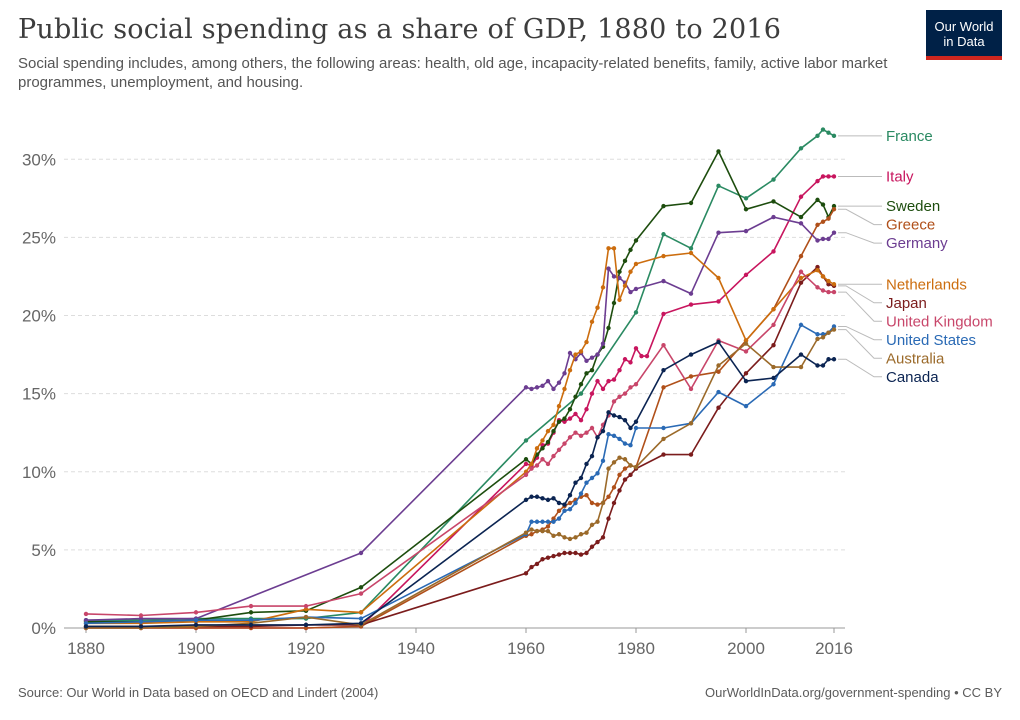 The width and height of the screenshot is (1020, 720). I want to click on end-label-united-kingdom: United Kingdom, so click(939, 321).